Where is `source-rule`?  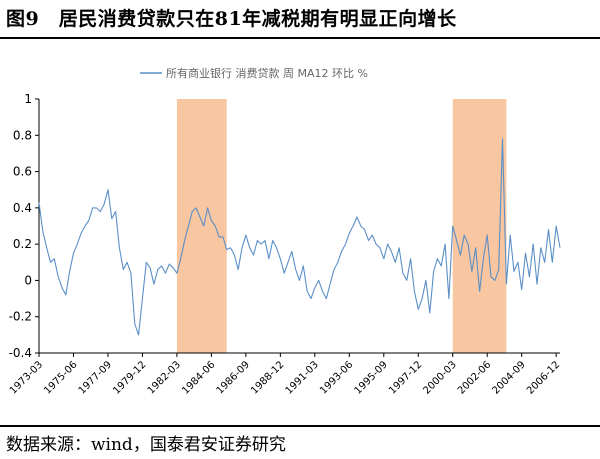 source-rule is located at coordinates (300, 426).